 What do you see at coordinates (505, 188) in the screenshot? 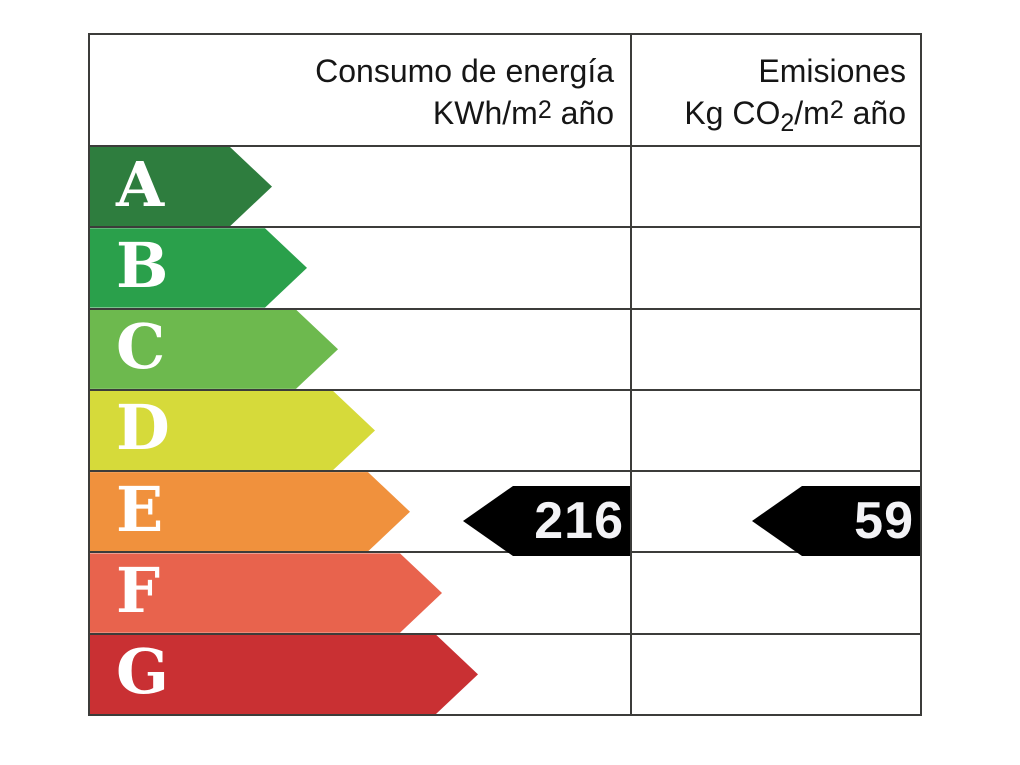
I see `rating-row-A: A` at bounding box center [505, 188].